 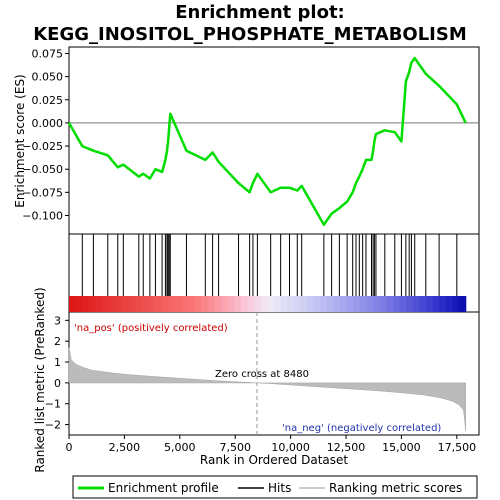 I want to click on es-ytick-label: 0.050, so click(x=48, y=77).